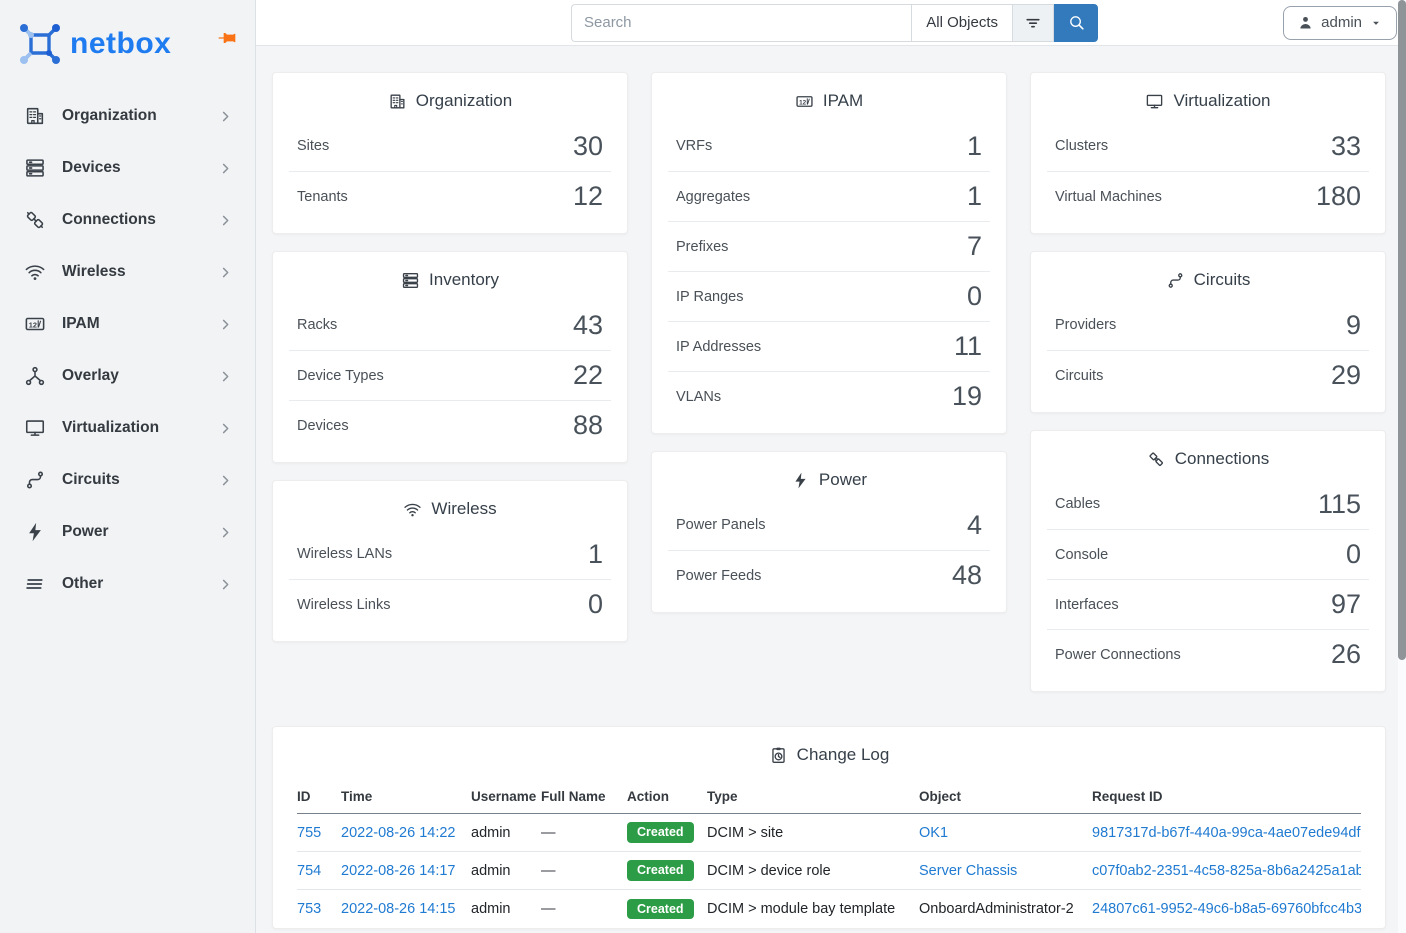  Describe the element at coordinates (317, 325) in the screenshot. I see `stat-label-racks: Racks` at that location.